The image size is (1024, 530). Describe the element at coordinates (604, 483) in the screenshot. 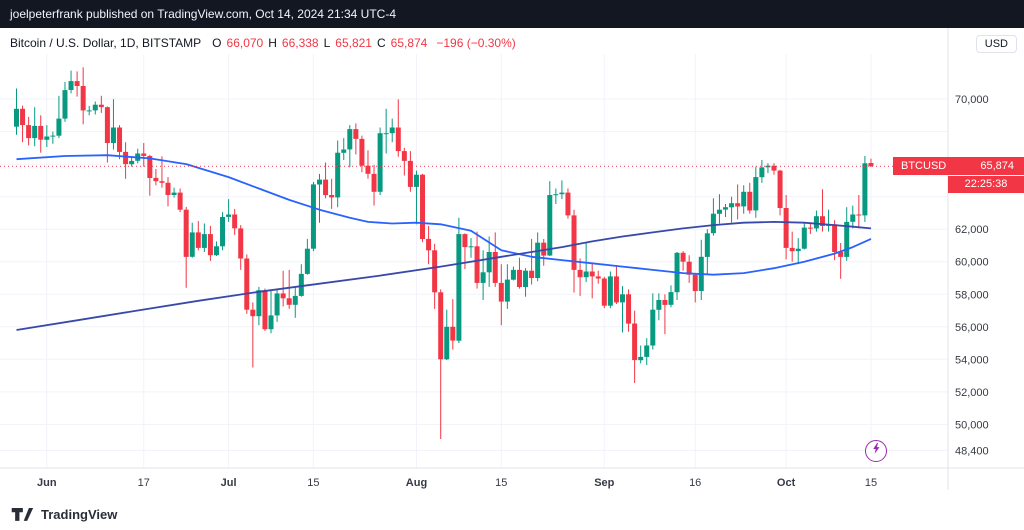

I see `svg-text: Sep` at that location.